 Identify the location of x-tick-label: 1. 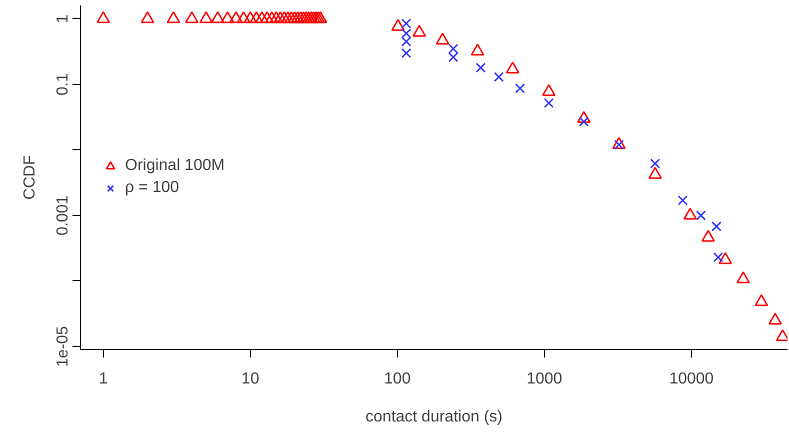
(103, 379).